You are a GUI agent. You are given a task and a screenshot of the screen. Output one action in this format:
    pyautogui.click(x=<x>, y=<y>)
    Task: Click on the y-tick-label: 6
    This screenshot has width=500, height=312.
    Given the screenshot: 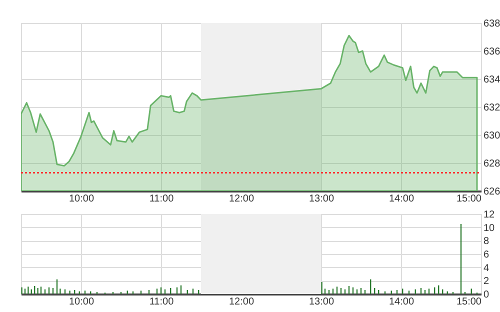 What is the action you would take?
    pyautogui.click(x=487, y=255)
    